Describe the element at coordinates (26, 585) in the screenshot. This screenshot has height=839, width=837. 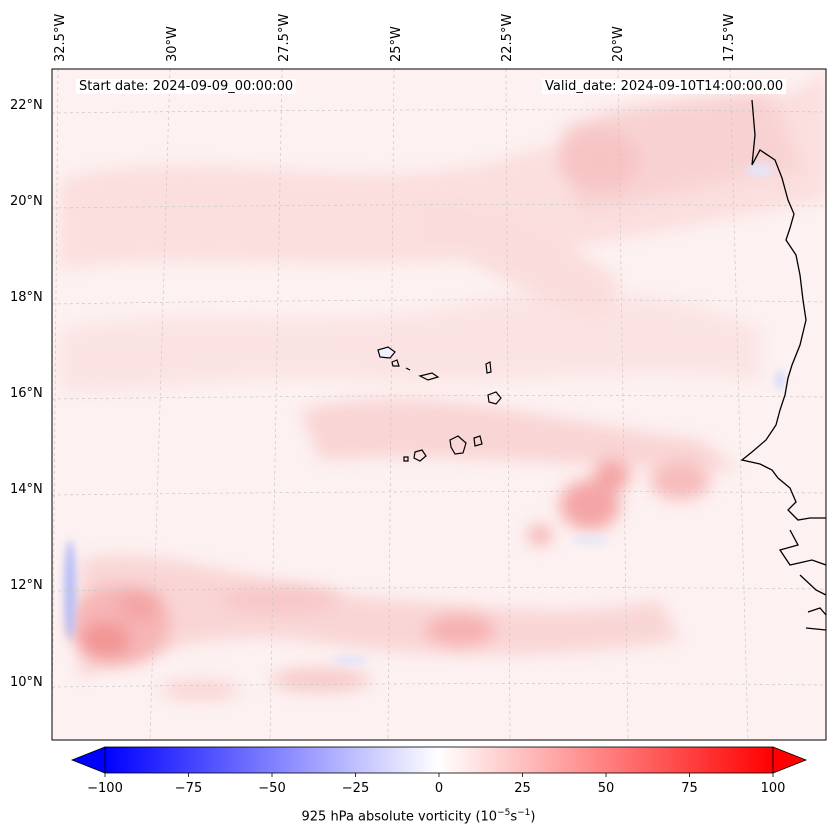
I see `lat-label-12n: 12°N` at that location.